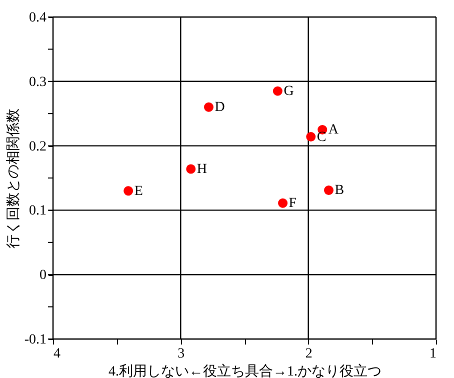 The height and width of the screenshot is (378, 454). What do you see at coordinates (433, 354) in the screenshot?
I see `x-tick-label: 1` at bounding box center [433, 354].